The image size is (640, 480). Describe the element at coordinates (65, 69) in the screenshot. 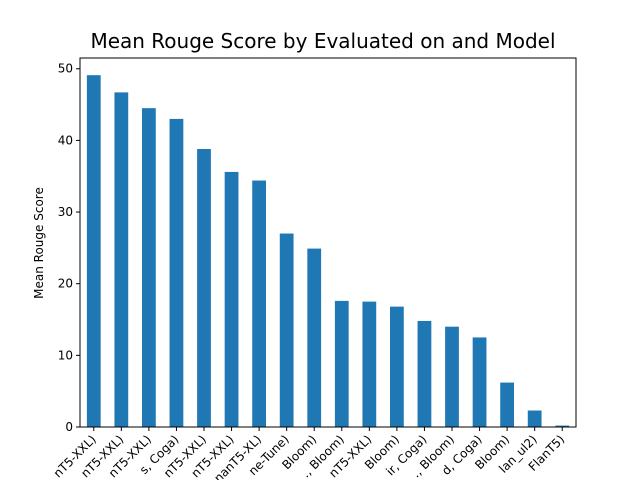

I see `y-tick-label: 50` at that location.